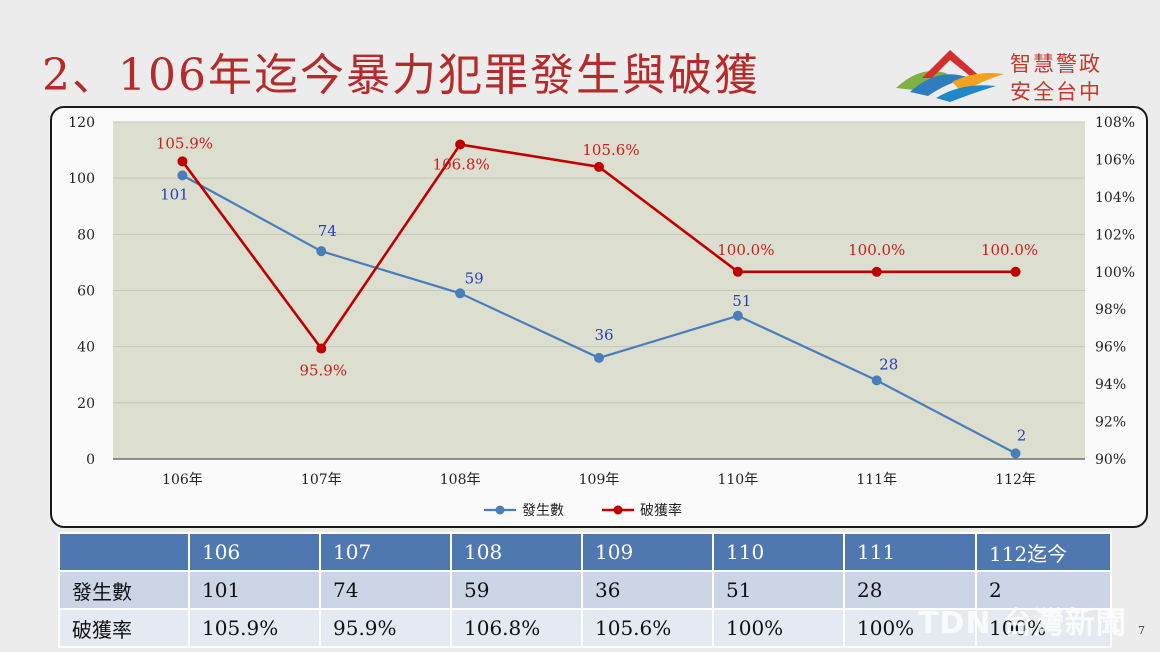  Describe the element at coordinates (1110, 310) in the screenshot. I see `y-right-tick-label: 98%` at that location.